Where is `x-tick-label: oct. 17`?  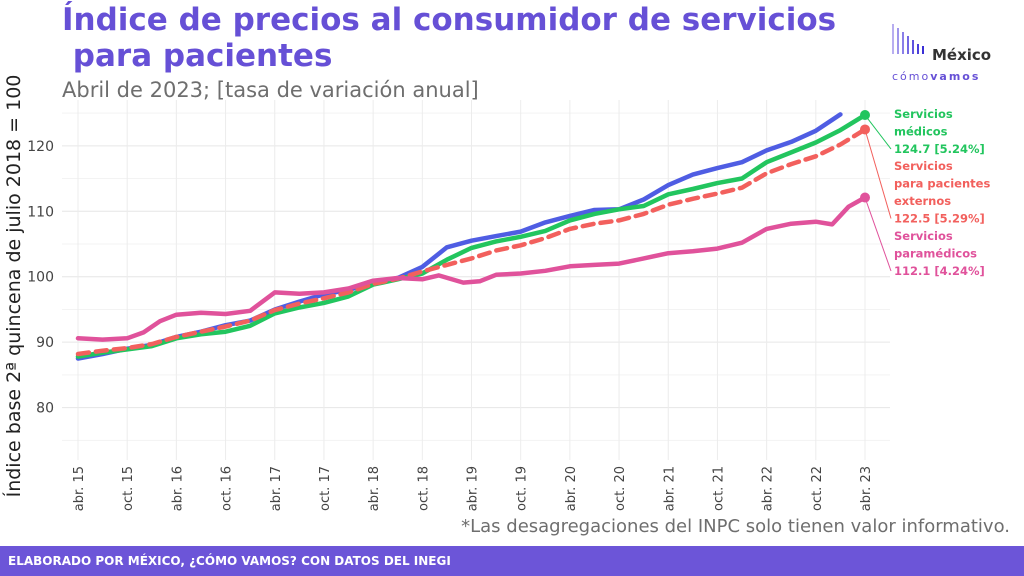
x-tick-label: oct. 17 is located at coordinates (325, 488).